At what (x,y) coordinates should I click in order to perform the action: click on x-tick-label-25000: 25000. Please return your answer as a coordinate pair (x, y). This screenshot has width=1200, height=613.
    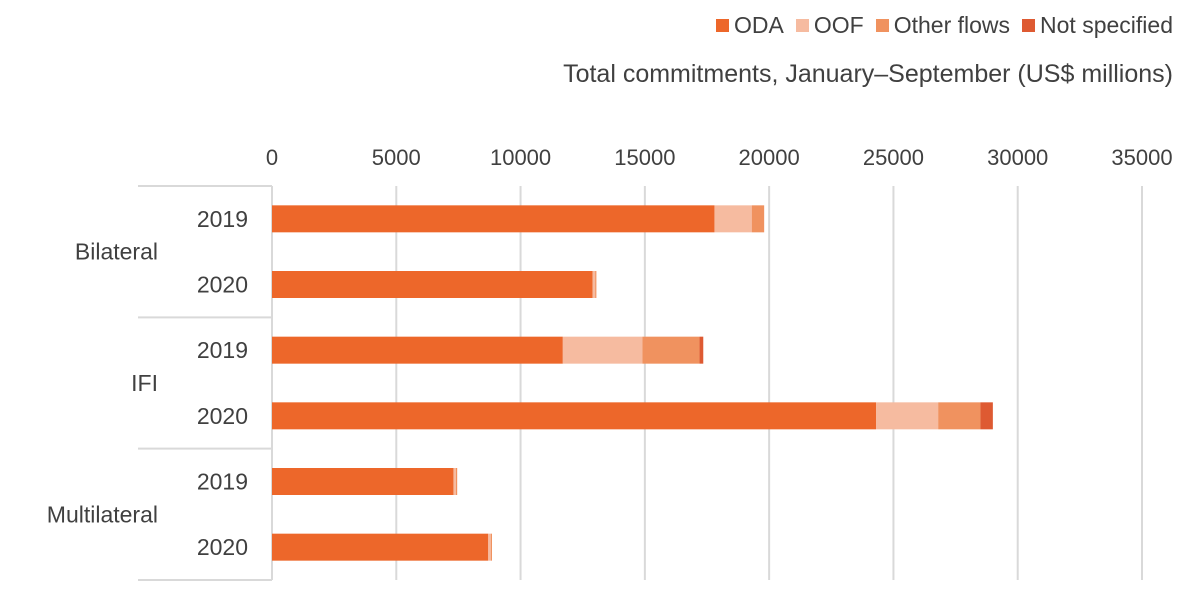
    Looking at the image, I should click on (893, 157).